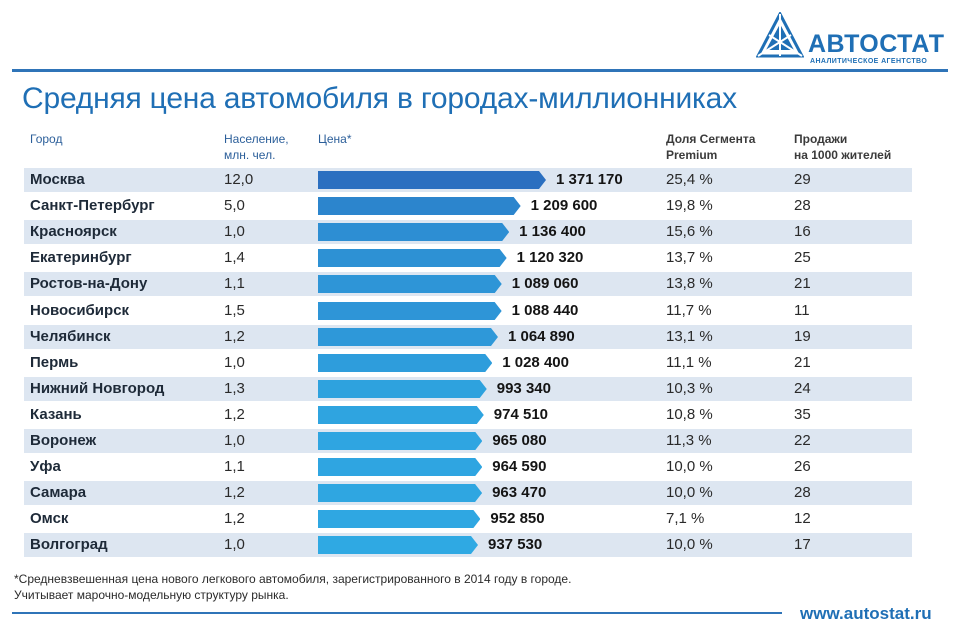 Image resolution: width=960 pixels, height=640 pixels. I want to click on table-row: Санкт-Петербург 5,0 1 209 600 19,8 % 28, so click(468, 206).